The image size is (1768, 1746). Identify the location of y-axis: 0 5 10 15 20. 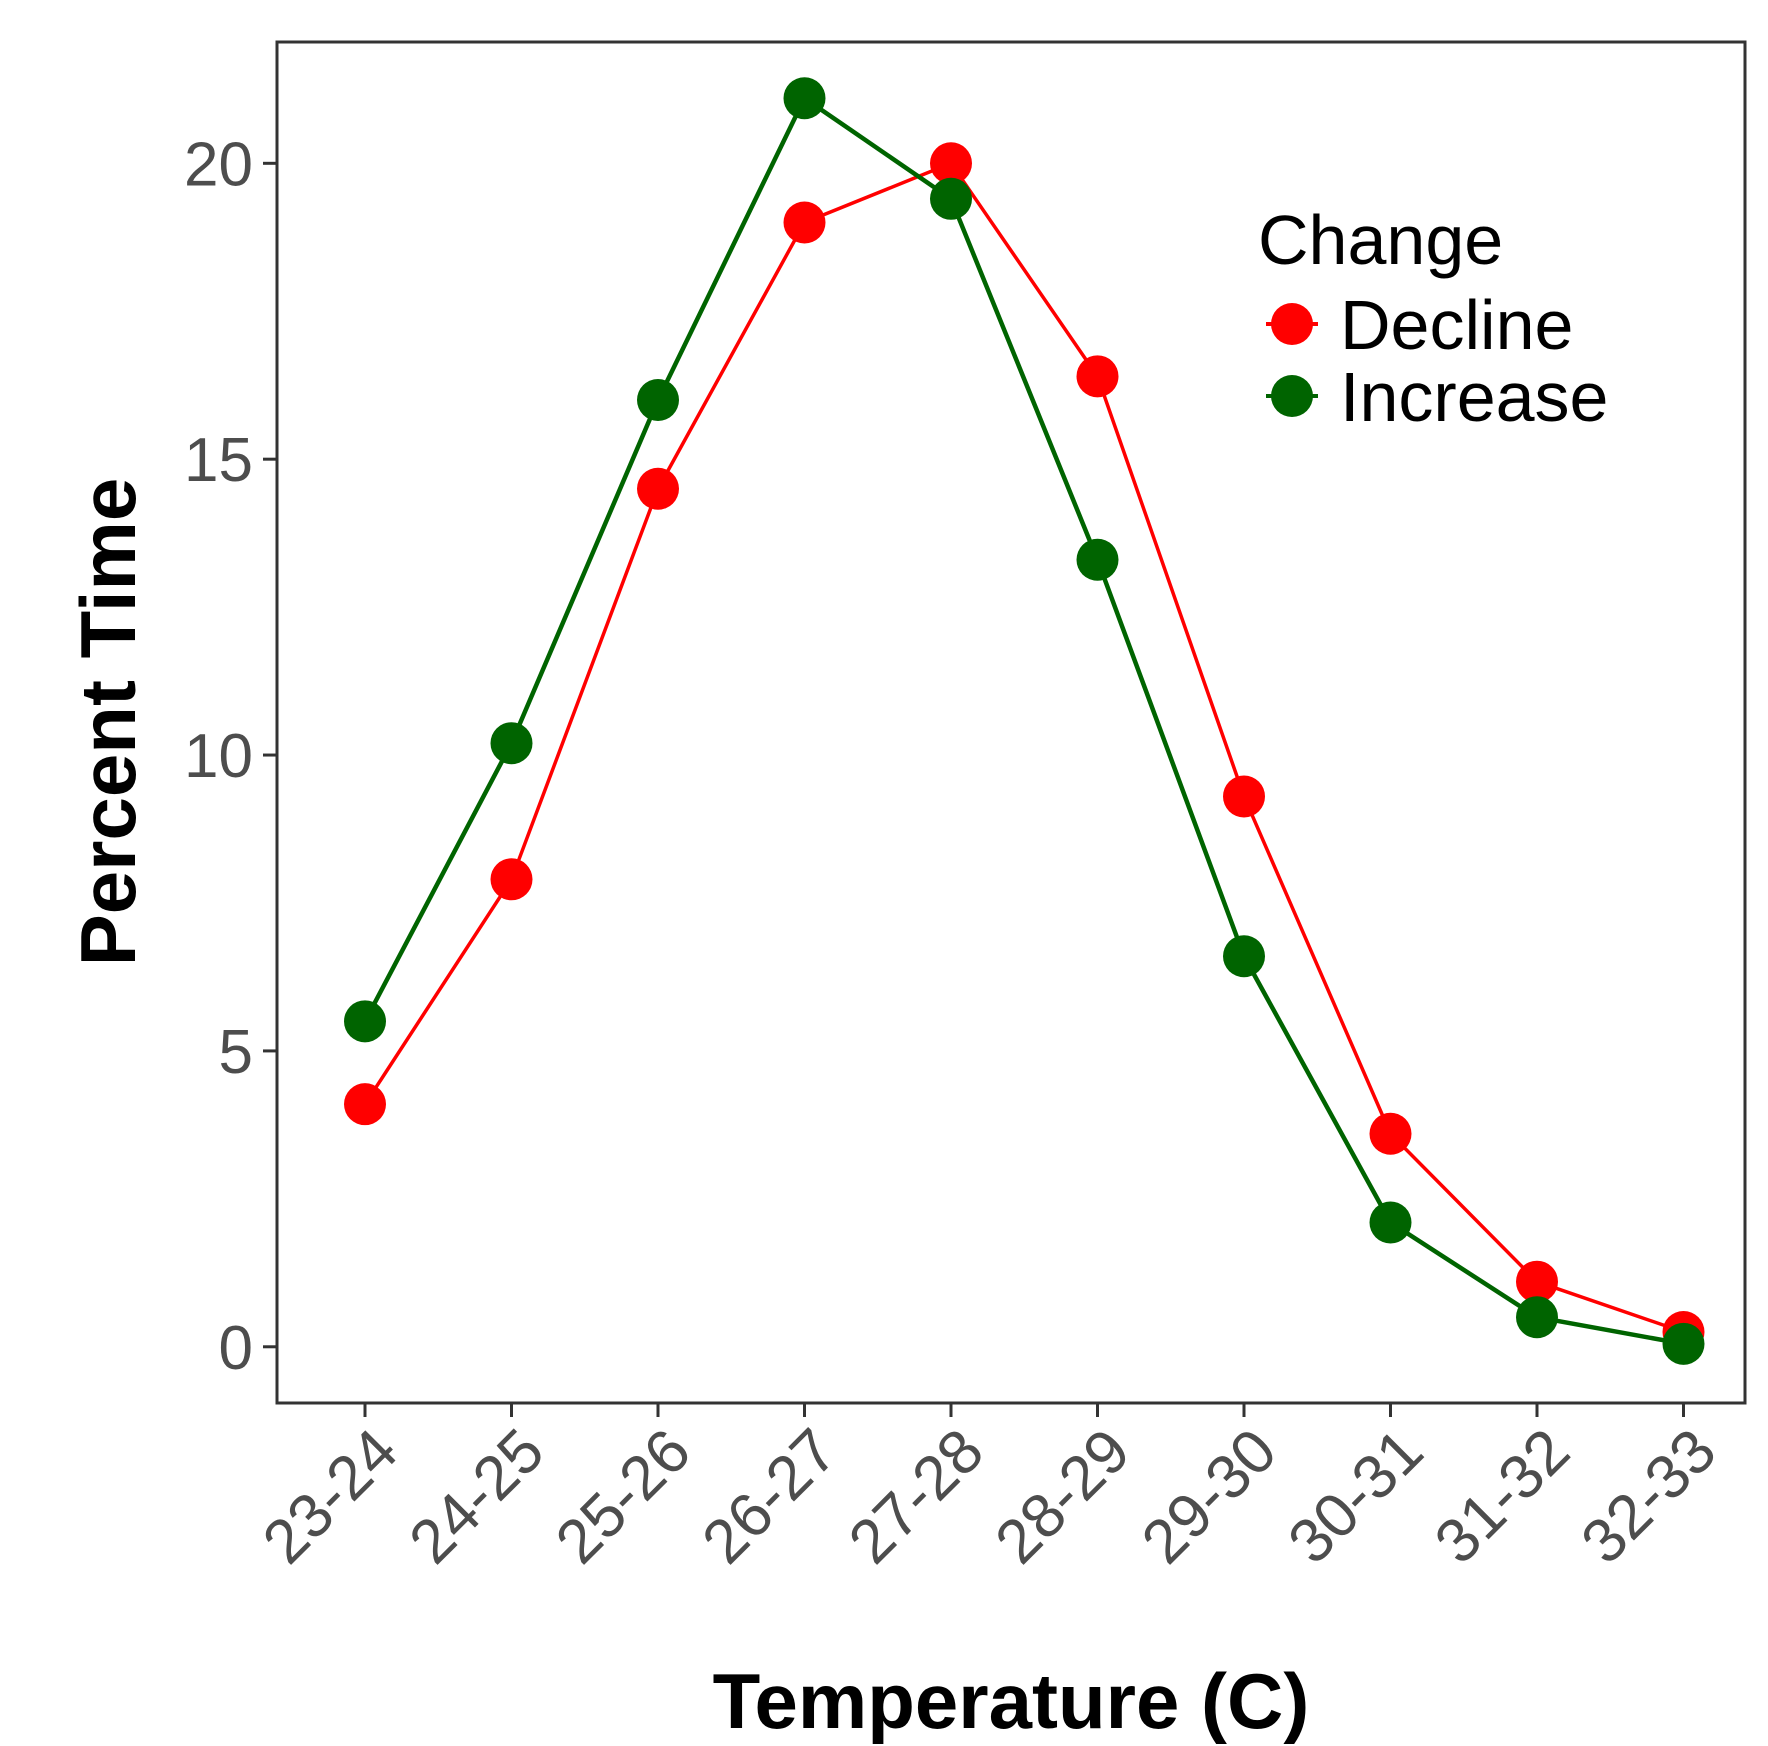
(230, 756).